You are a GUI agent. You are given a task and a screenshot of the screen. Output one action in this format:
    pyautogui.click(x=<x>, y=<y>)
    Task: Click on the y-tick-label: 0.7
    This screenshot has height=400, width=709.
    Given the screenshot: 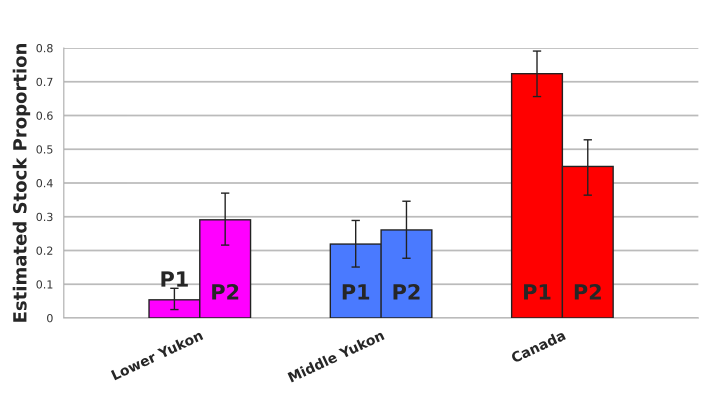 What is the action you would take?
    pyautogui.click(x=44, y=82)
    